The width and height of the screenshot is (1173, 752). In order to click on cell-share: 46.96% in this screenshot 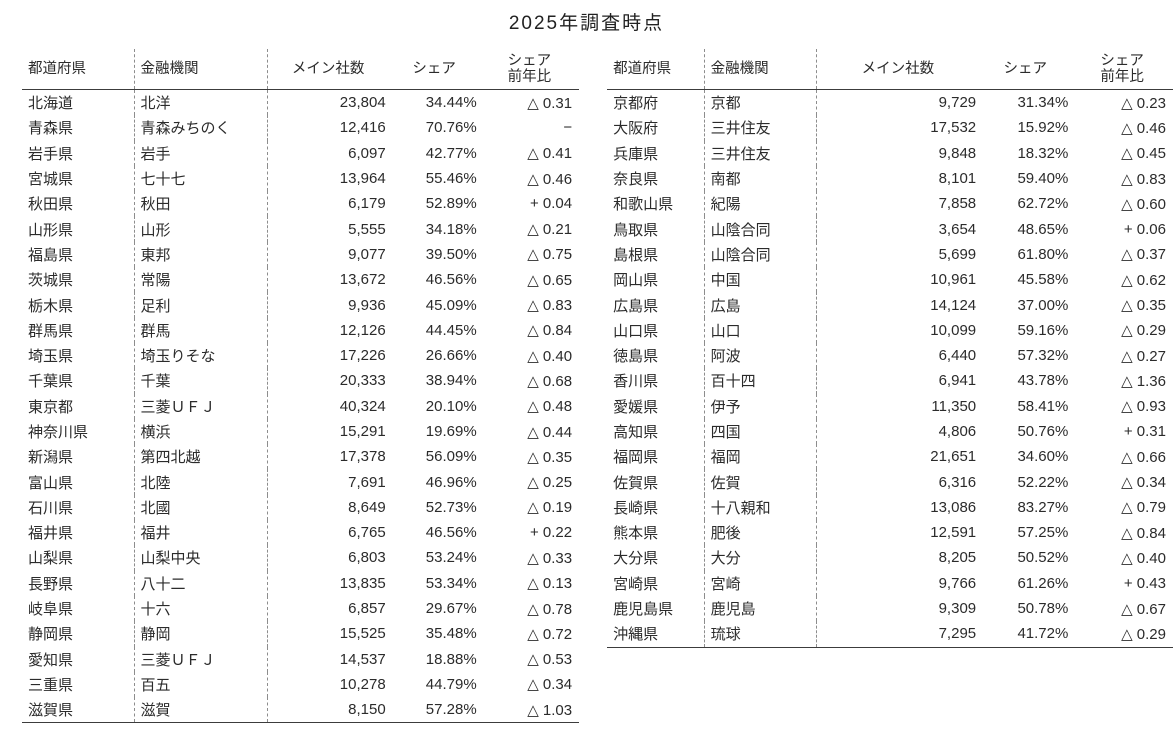, I will do `click(451, 482)`.